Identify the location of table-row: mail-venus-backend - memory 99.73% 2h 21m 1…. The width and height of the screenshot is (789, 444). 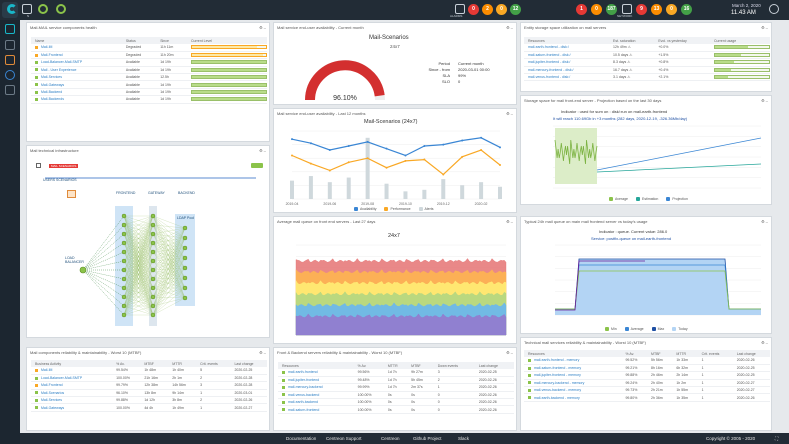
(647, 390).